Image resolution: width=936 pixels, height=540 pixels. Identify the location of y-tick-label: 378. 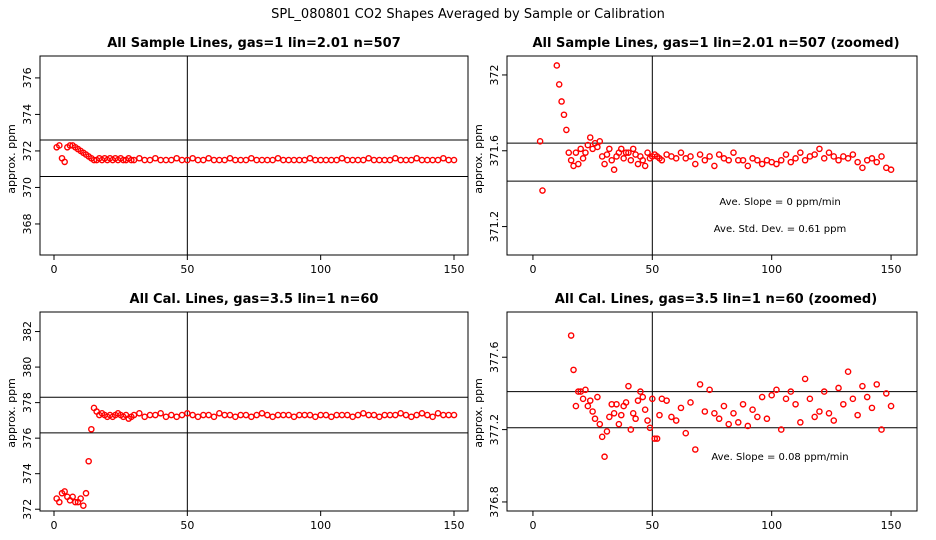
(27, 402).